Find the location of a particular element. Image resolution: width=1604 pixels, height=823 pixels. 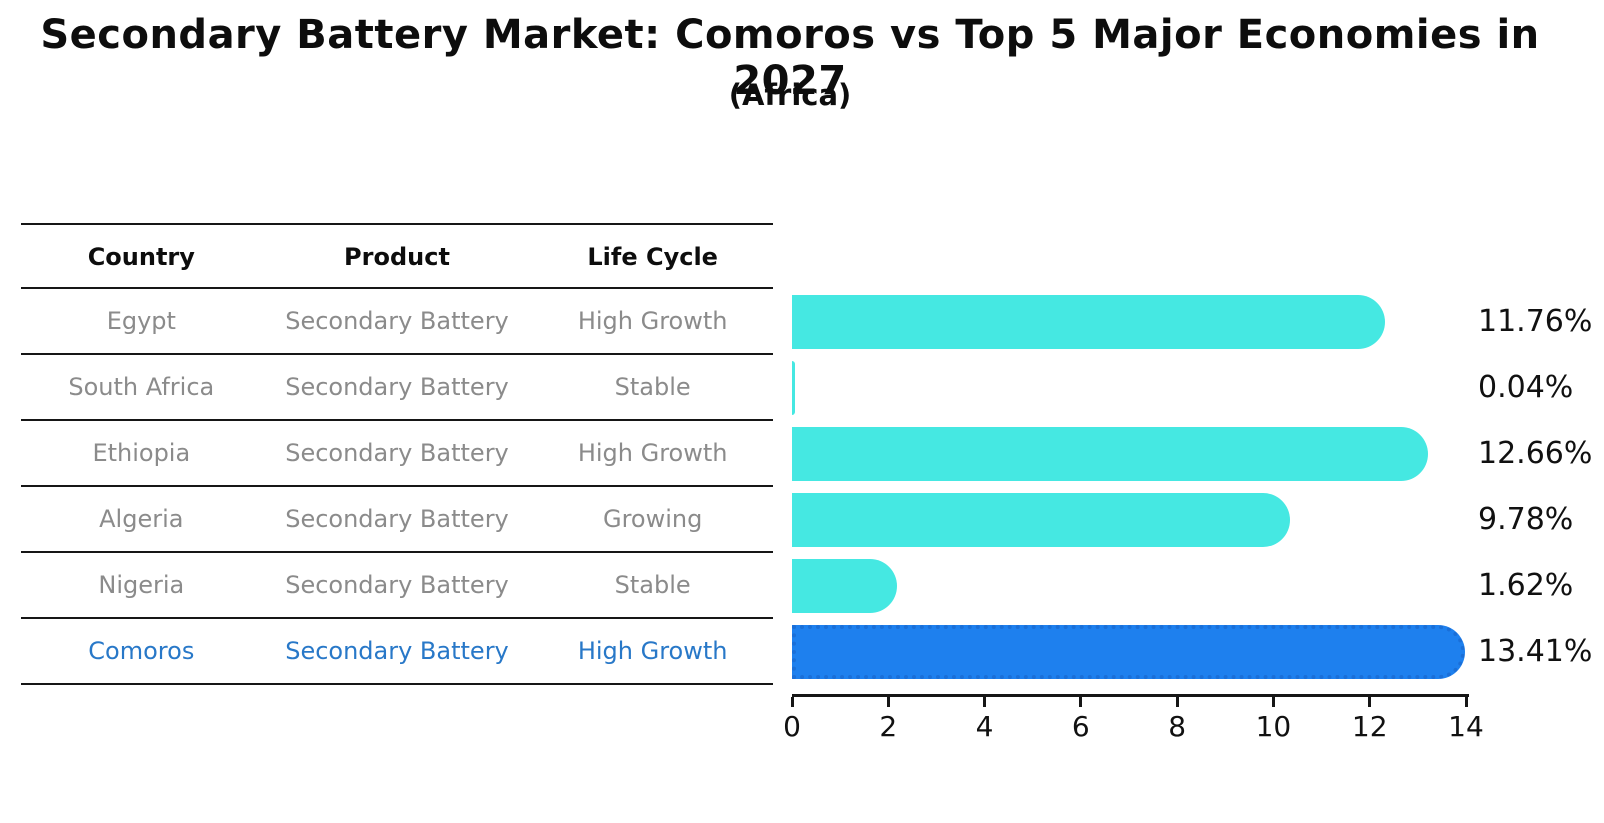

table-row: Nigeria Secondary Battery Stable is located at coordinates (397, 586).